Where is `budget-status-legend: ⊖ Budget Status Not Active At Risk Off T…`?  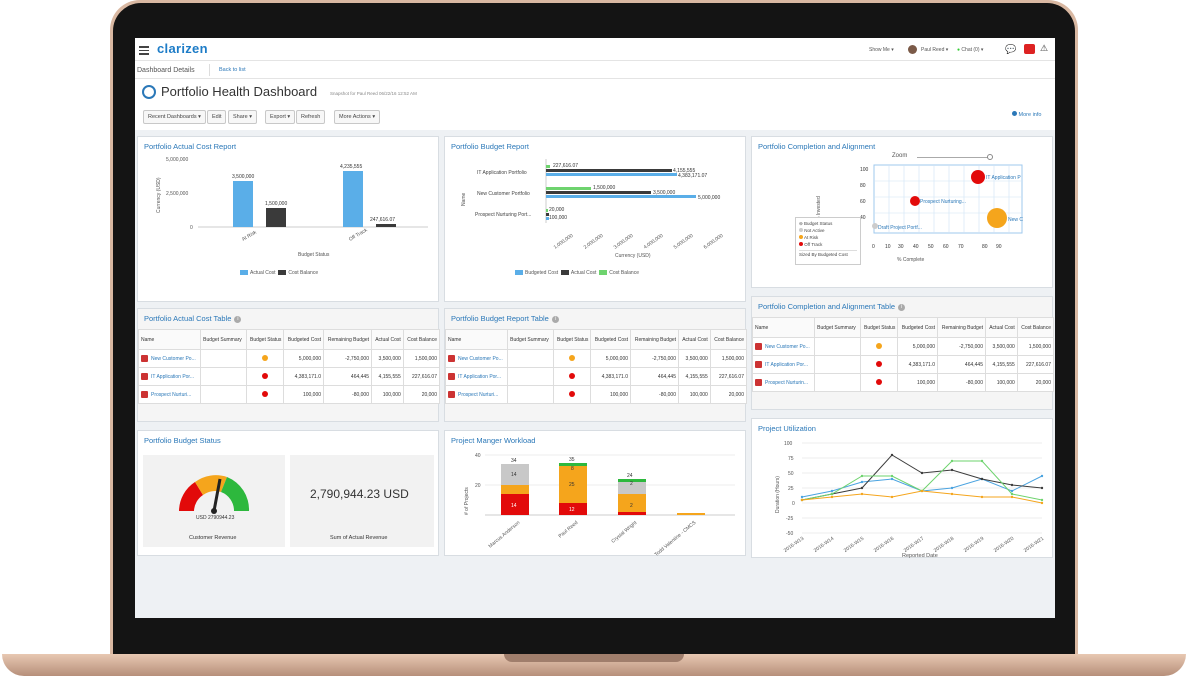
budget-status-legend: ⊖ Budget Status Not Active At Risk Off T… is located at coordinates (828, 241).